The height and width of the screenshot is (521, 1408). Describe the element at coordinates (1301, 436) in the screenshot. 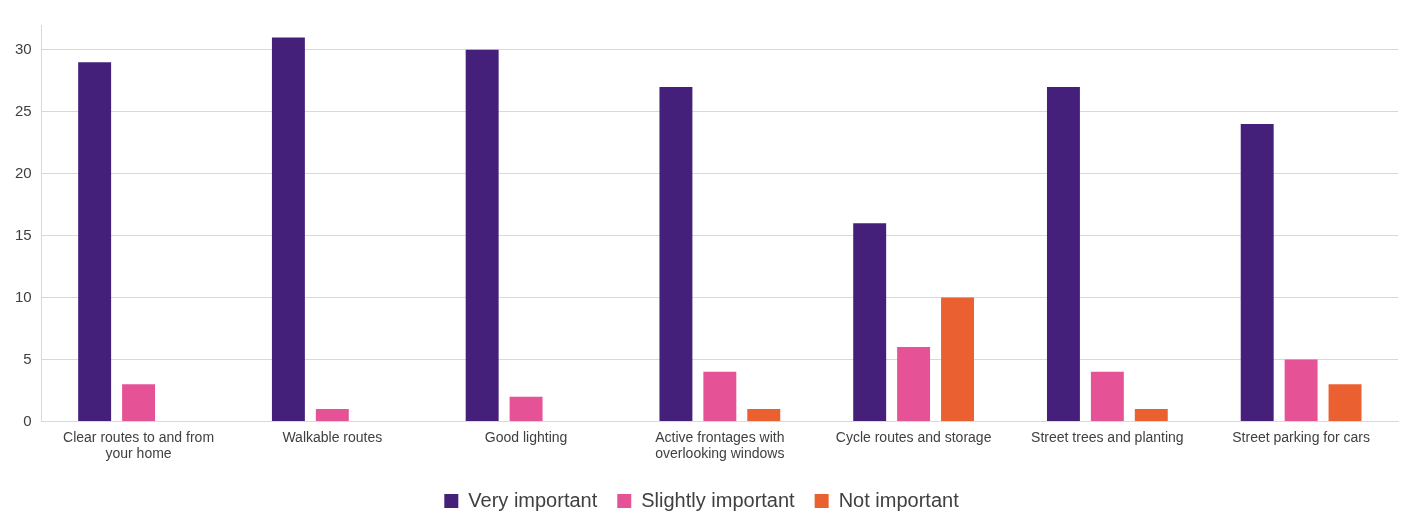

I see `x-tick-label: Street parking for cars` at that location.